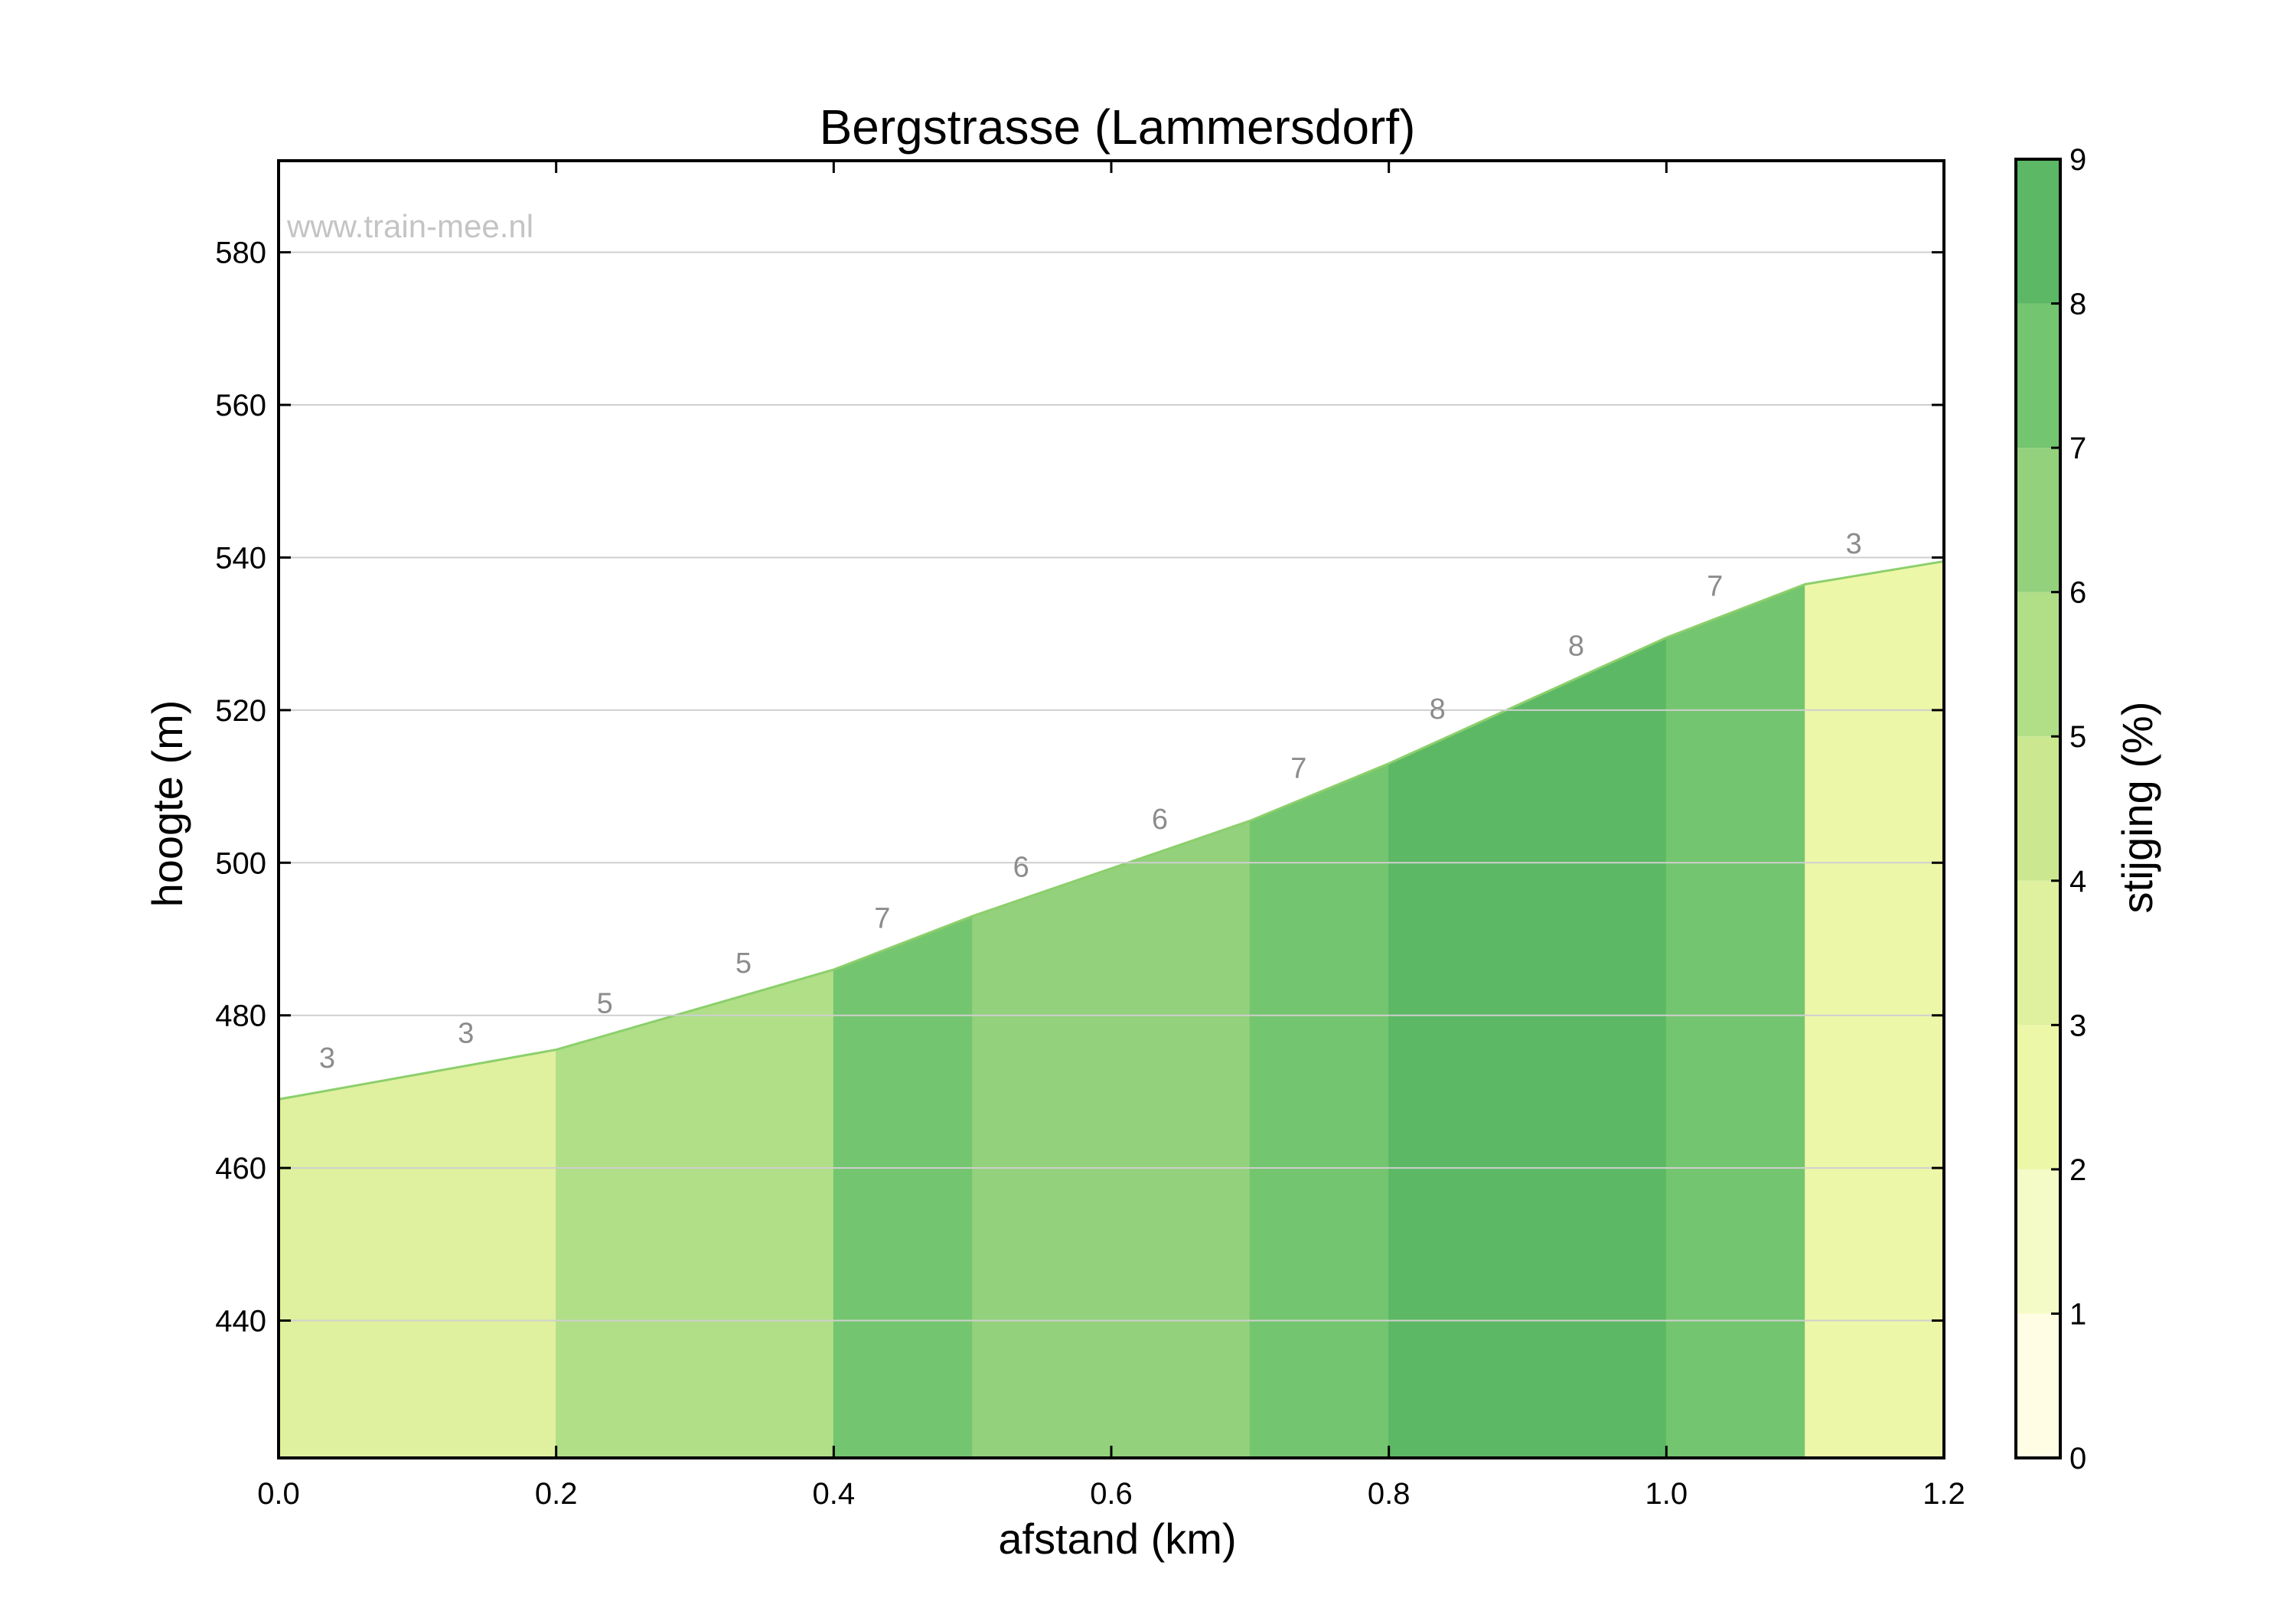  I want to click on colorbar-tick-label-9: 9, so click(2077, 160).